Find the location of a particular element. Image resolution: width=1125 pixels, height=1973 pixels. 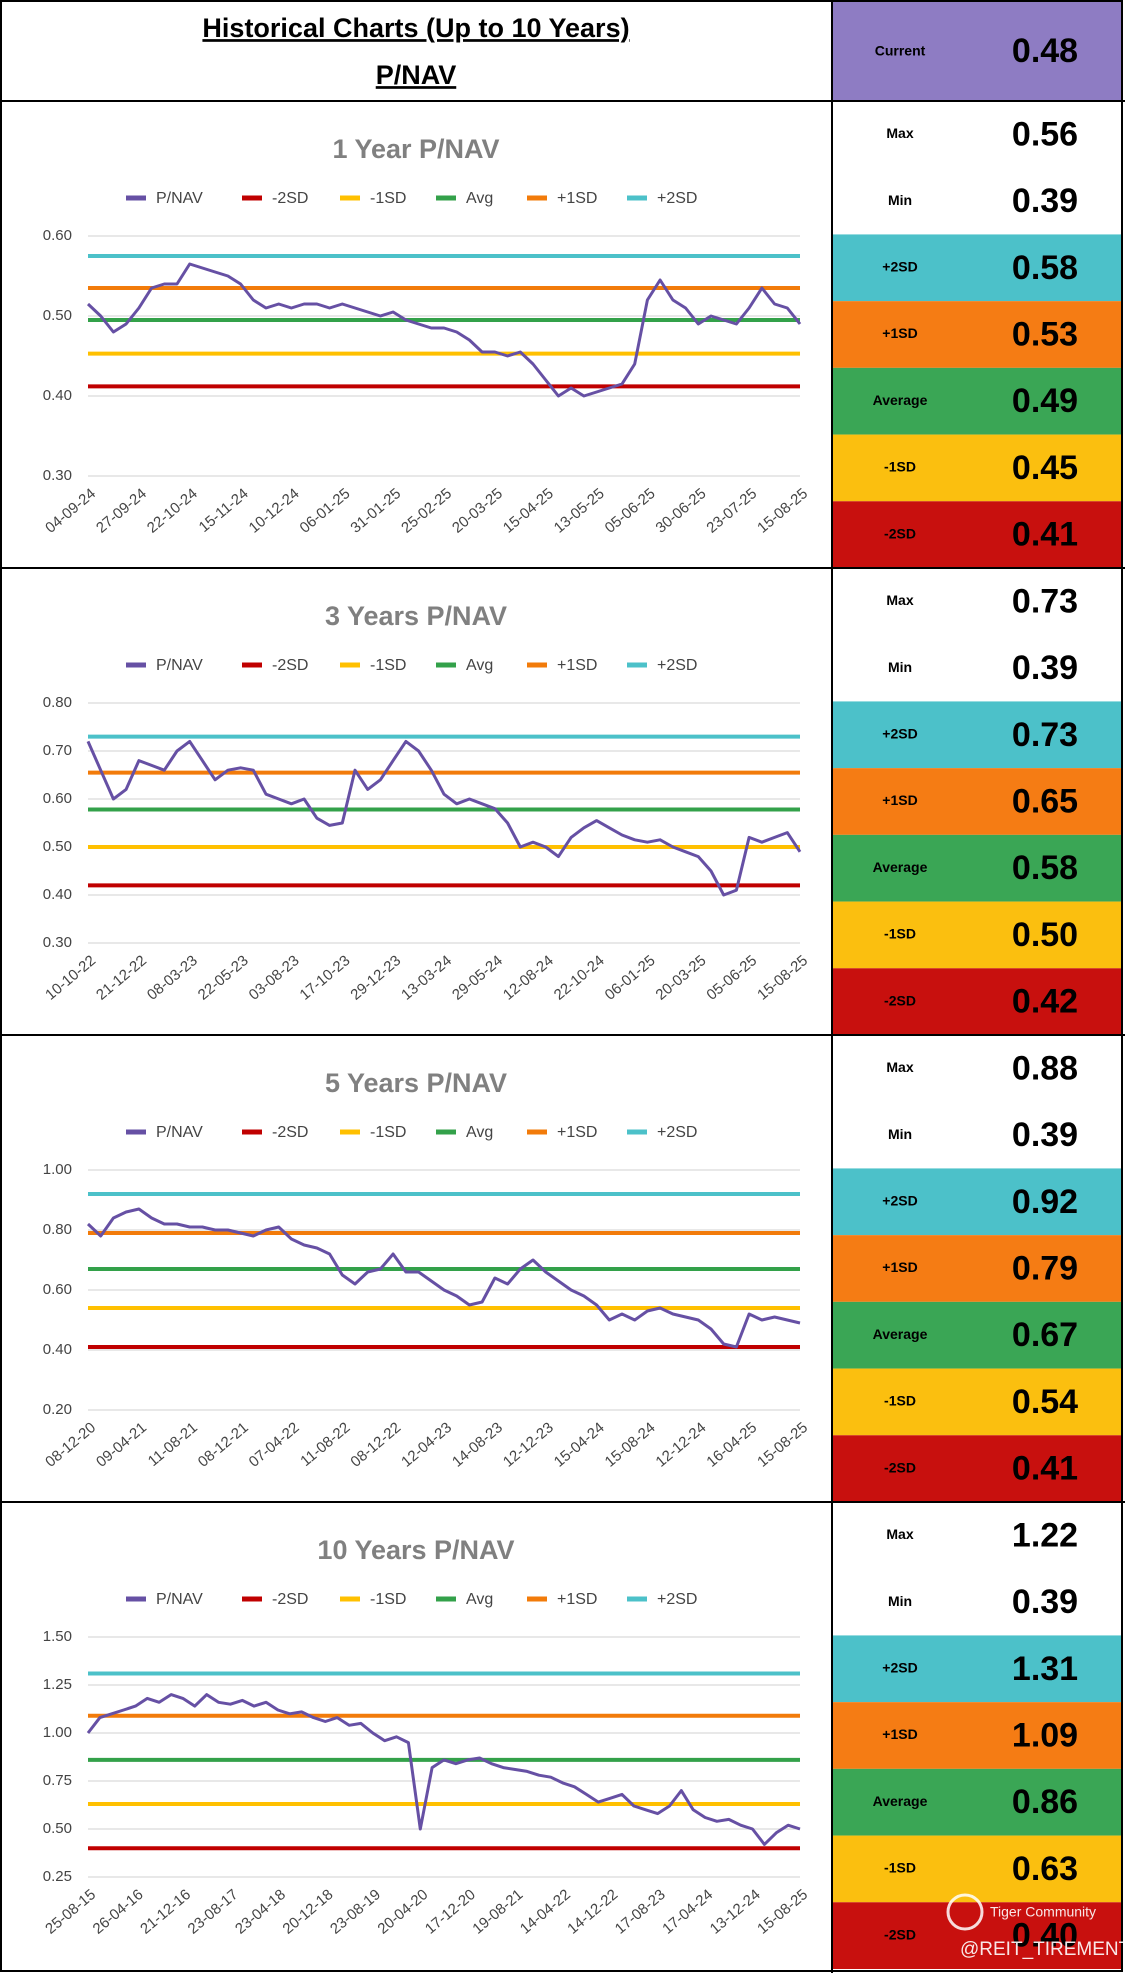

stat-value: 0.73 is located at coordinates (1045, 601).